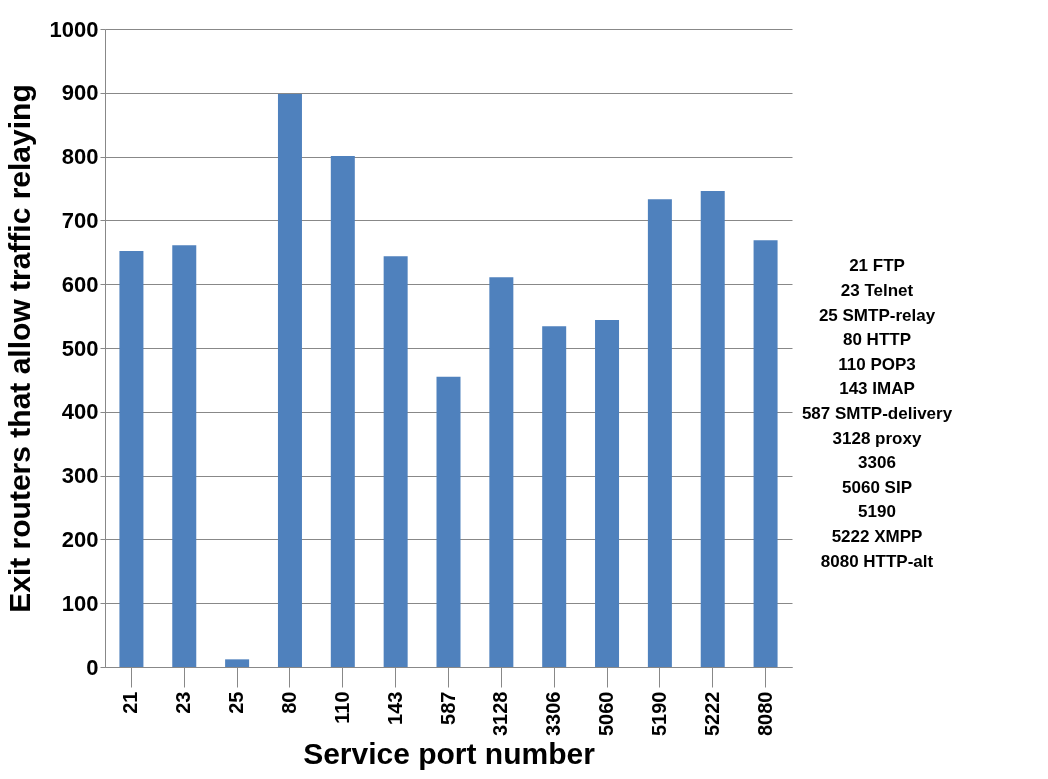 This screenshot has width=1048, height=779. Describe the element at coordinates (19, 348) in the screenshot. I see `y-axis-title: Exit routers that allow traffic relaying` at that location.